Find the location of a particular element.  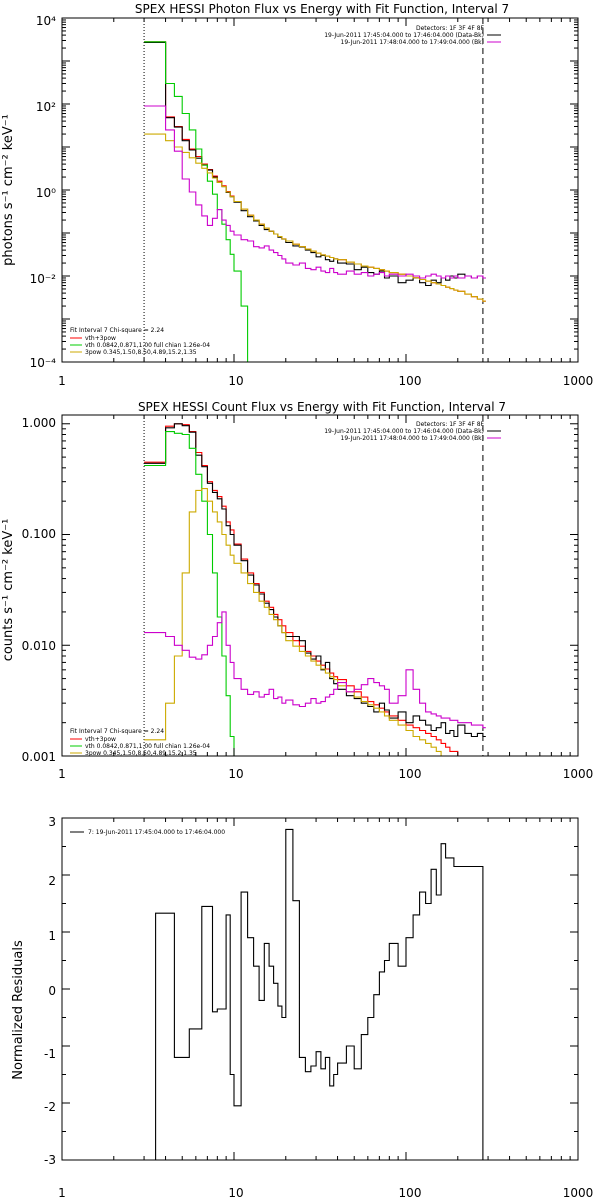

count-series-3pow is located at coordinates (295, 622).